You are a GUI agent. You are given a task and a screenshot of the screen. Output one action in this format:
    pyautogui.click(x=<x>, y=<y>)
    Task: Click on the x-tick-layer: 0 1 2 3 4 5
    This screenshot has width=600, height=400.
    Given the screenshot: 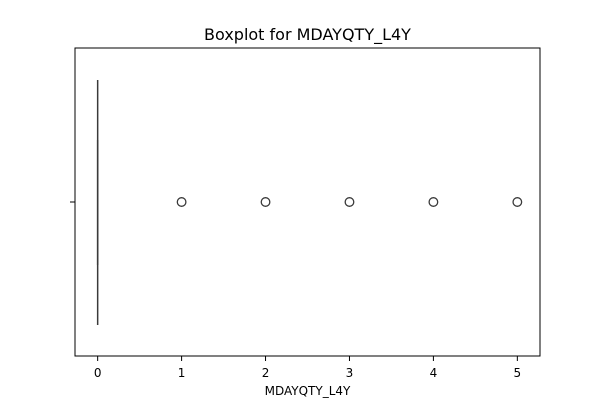 What is the action you would take?
    pyautogui.click(x=307, y=368)
    